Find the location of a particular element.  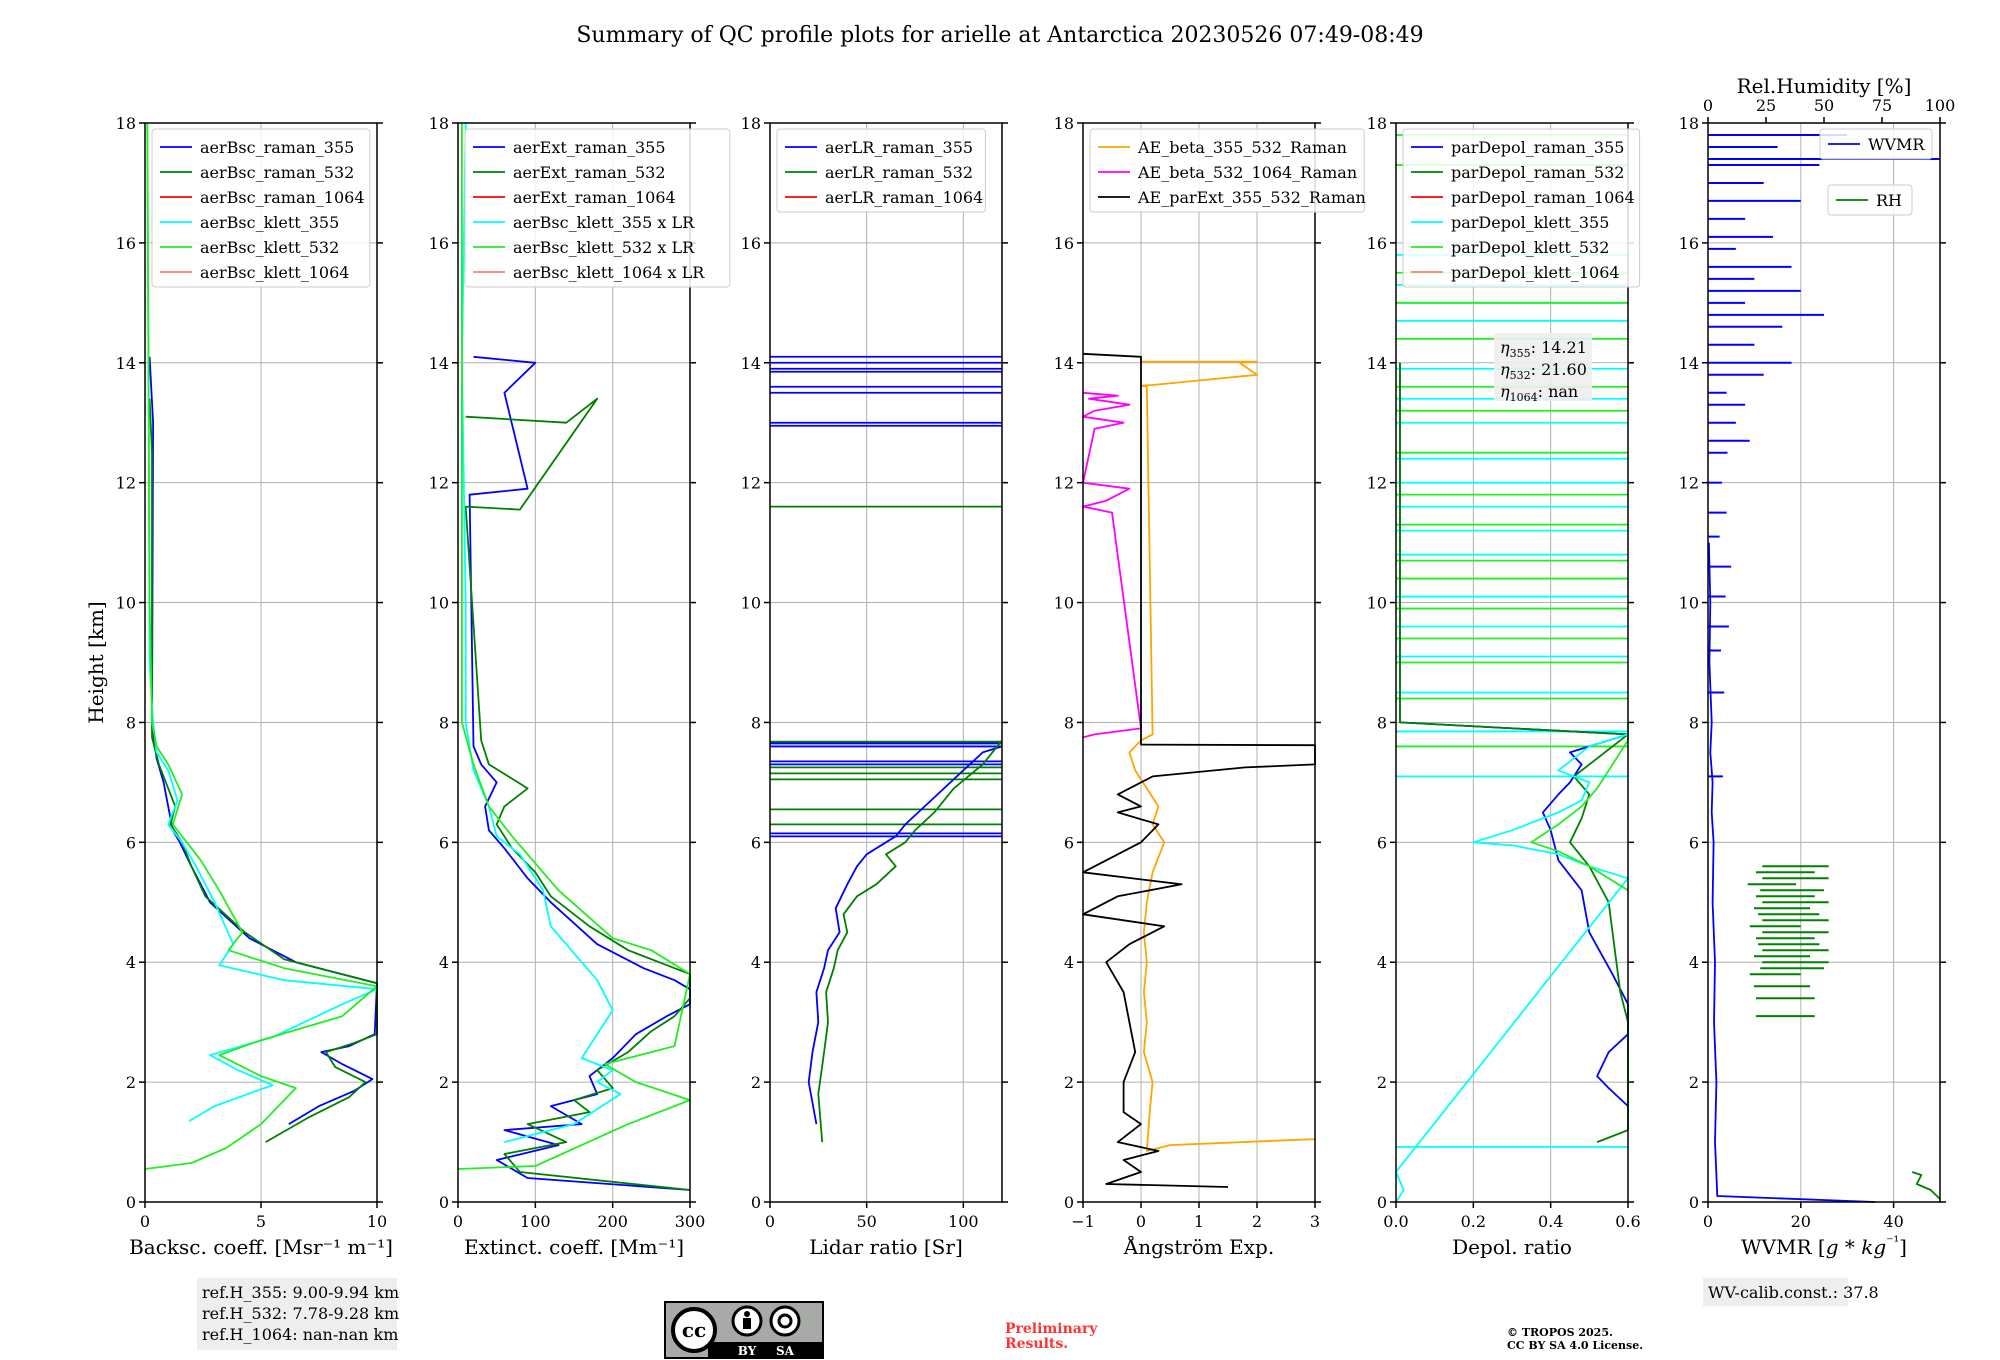

preliminary-line-1: Preliminary is located at coordinates (1051, 1329).